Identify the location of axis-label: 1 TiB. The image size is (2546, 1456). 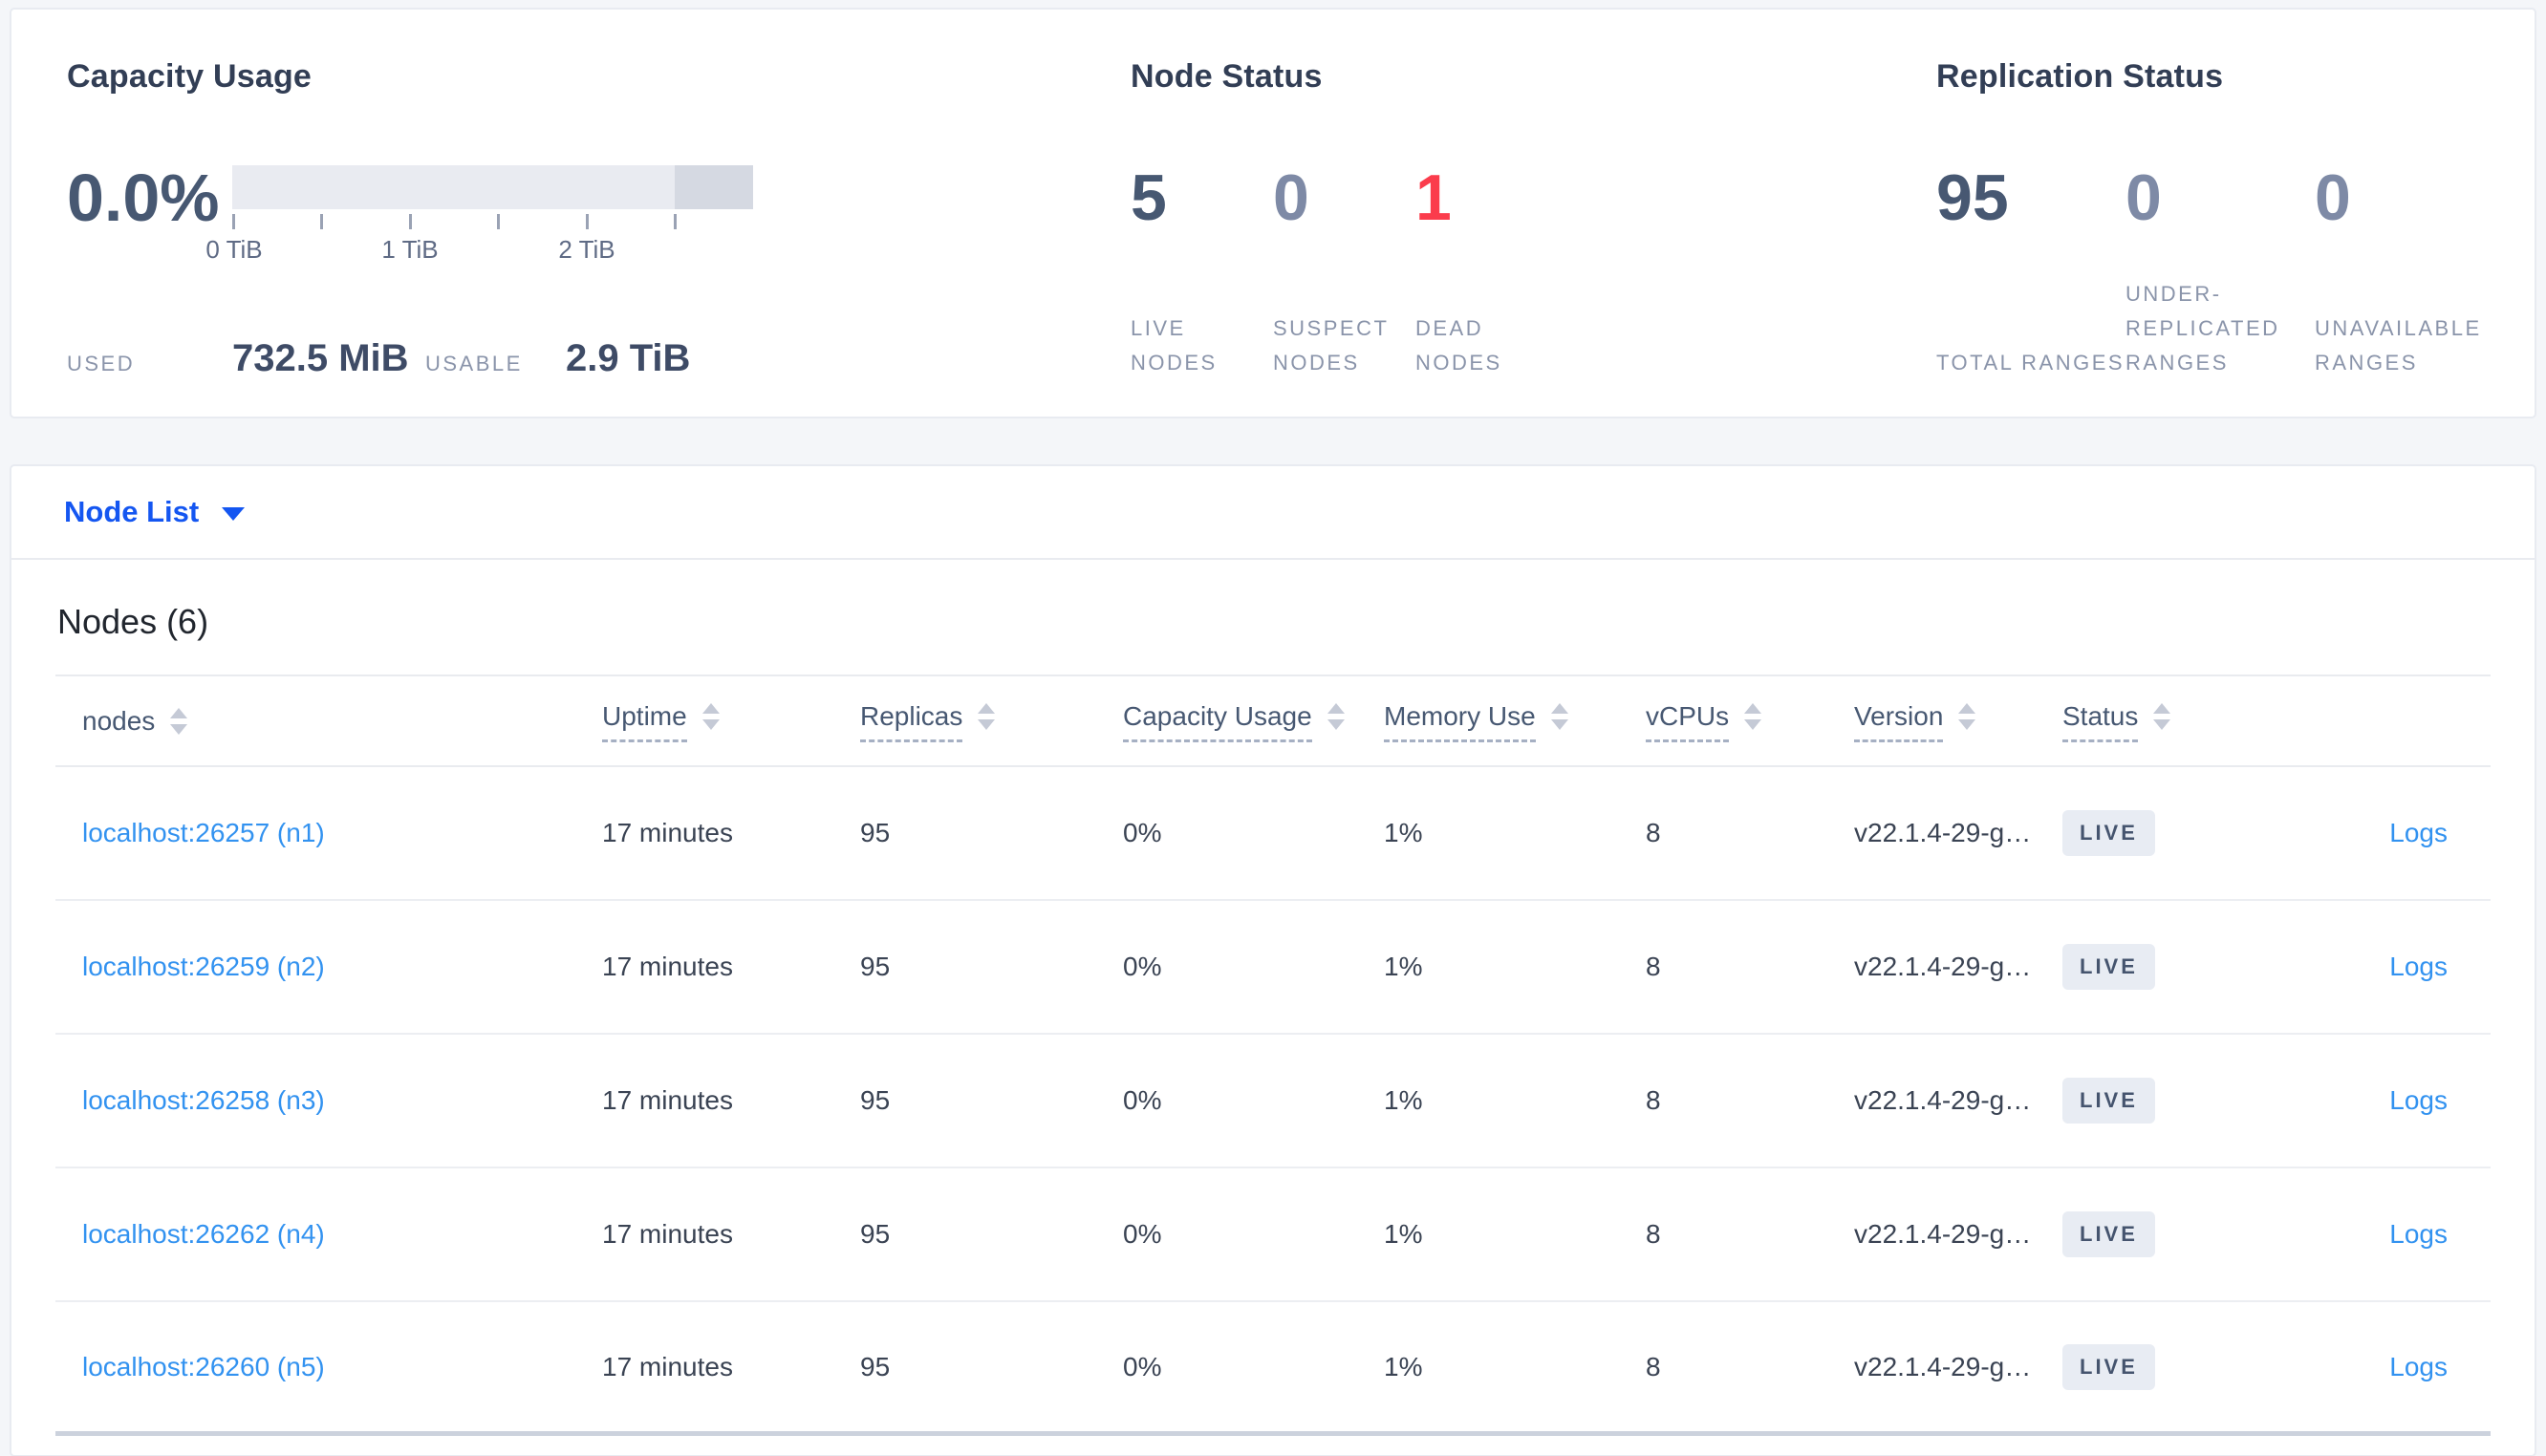
(410, 249).